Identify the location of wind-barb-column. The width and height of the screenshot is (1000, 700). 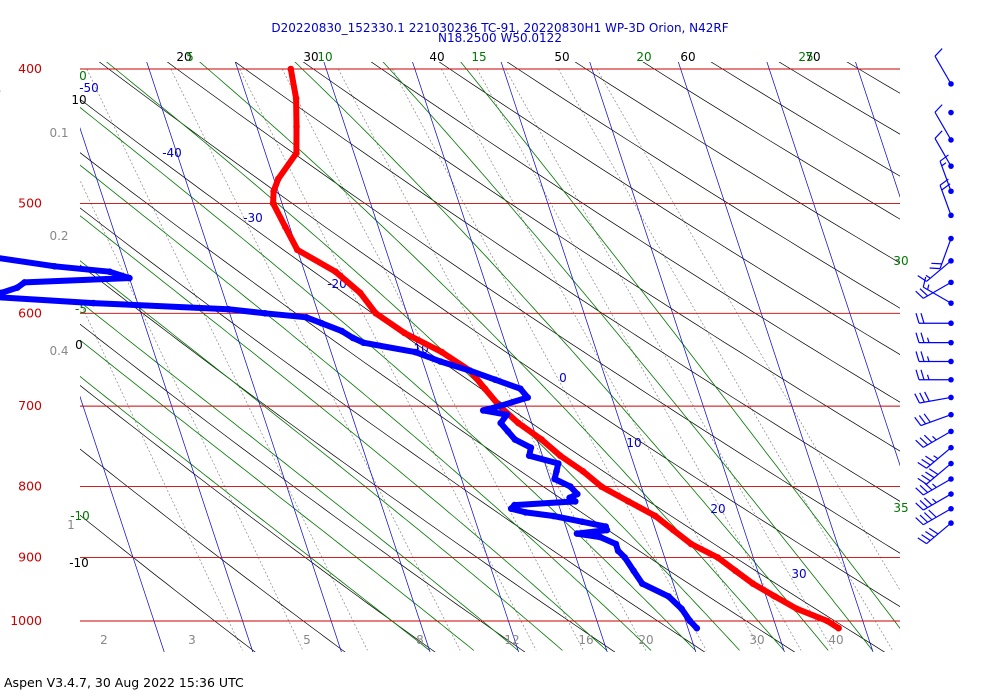
(934, 296).